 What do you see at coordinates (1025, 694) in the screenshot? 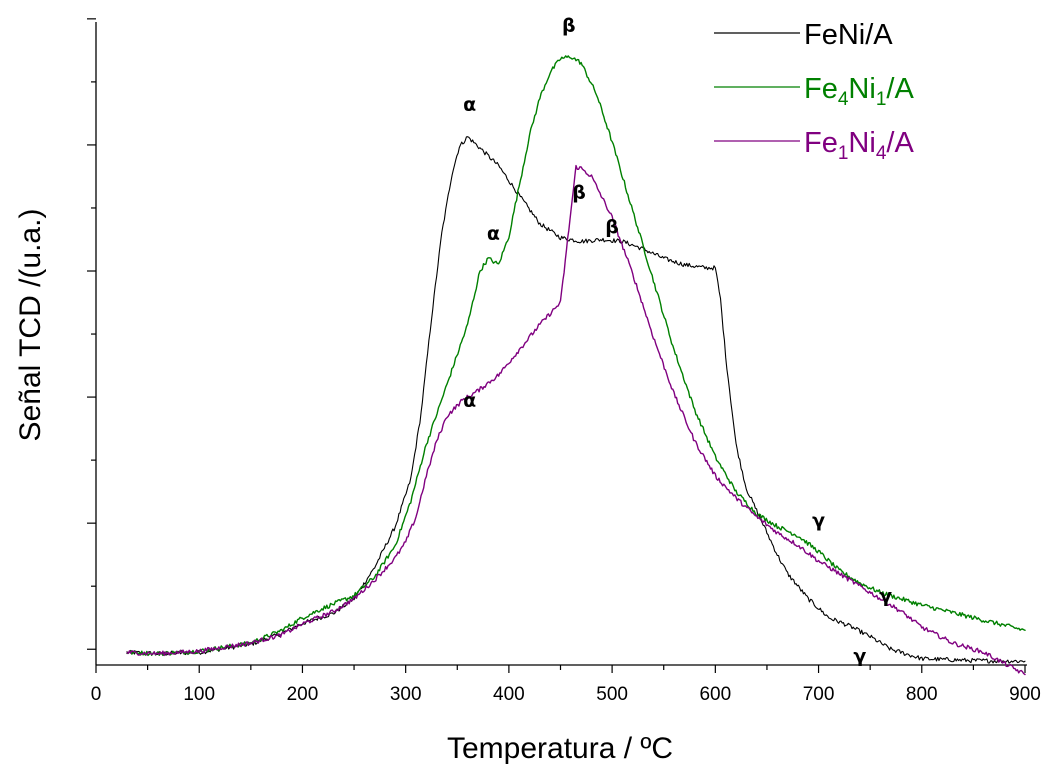
I see `x-tick-label: 900` at bounding box center [1025, 694].